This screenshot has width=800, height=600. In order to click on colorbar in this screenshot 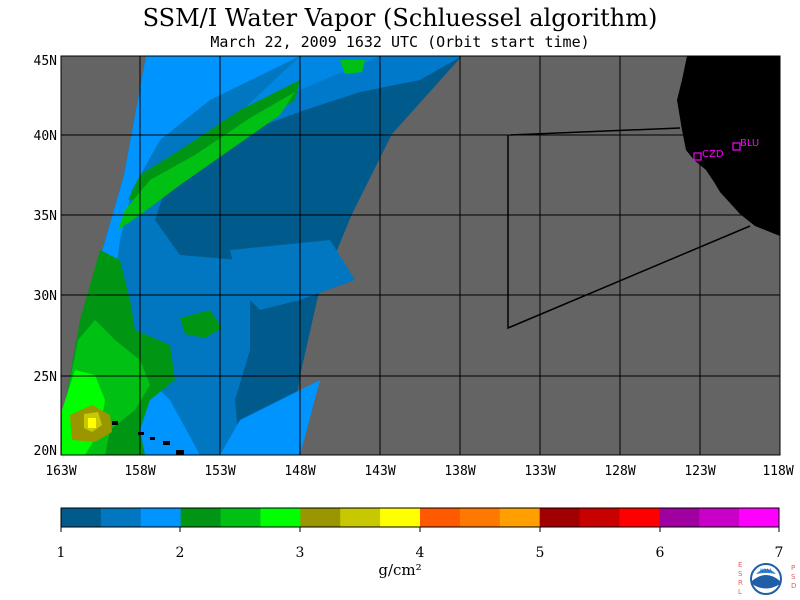, I will do `click(420, 519)`.